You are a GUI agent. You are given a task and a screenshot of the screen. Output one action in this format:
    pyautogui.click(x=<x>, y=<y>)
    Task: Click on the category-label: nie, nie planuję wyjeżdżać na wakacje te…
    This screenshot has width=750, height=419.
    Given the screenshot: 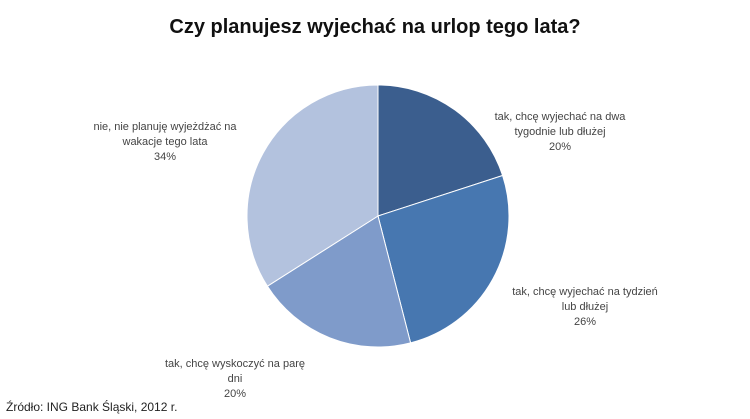 What is the action you would take?
    pyautogui.click(x=165, y=134)
    